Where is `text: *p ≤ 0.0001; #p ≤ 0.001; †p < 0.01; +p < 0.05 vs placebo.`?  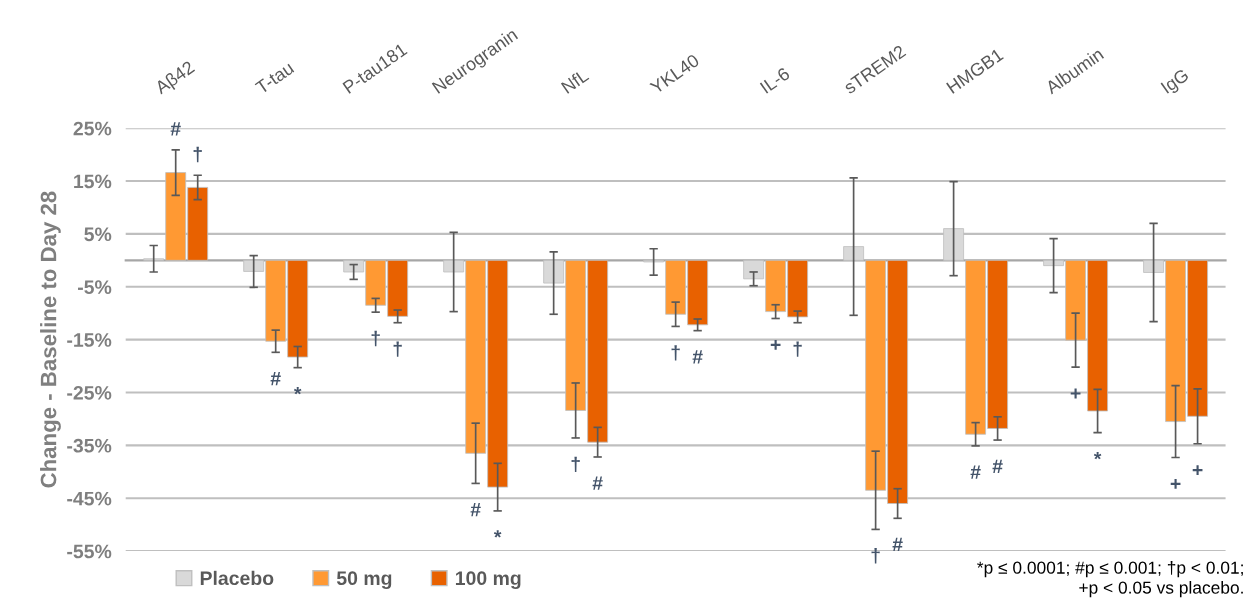 text: *p ≤ 0.0001; #p ≤ 0.001; †p < 0.01; +p < 0.05 vs placebo. is located at coordinates (1110, 579).